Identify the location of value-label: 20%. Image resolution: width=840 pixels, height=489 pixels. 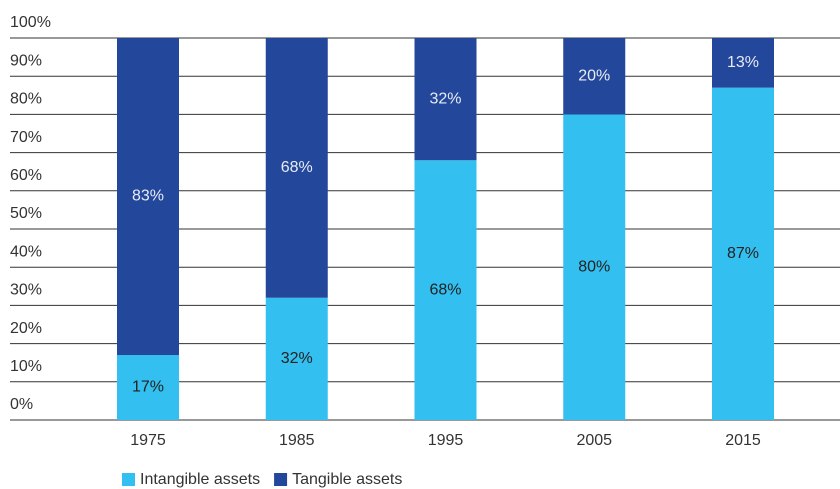
(594, 75).